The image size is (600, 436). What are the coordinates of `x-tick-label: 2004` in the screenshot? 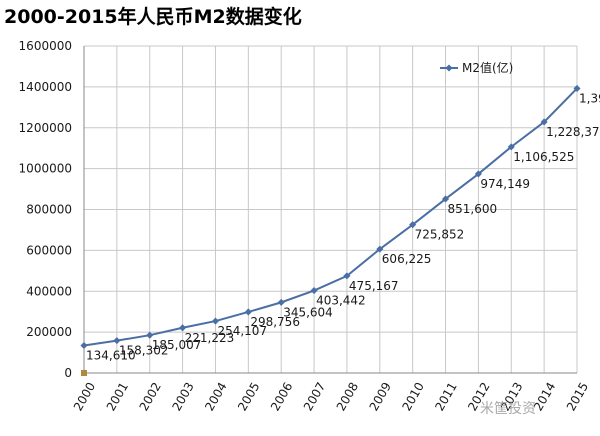 It's located at (215, 396).